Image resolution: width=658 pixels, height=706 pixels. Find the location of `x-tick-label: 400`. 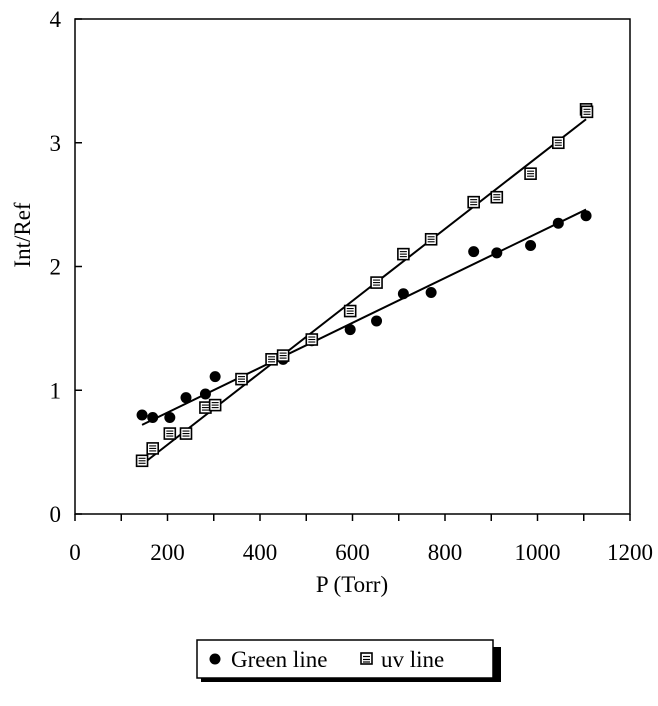

x-tick-label: 400 is located at coordinates (260, 552).